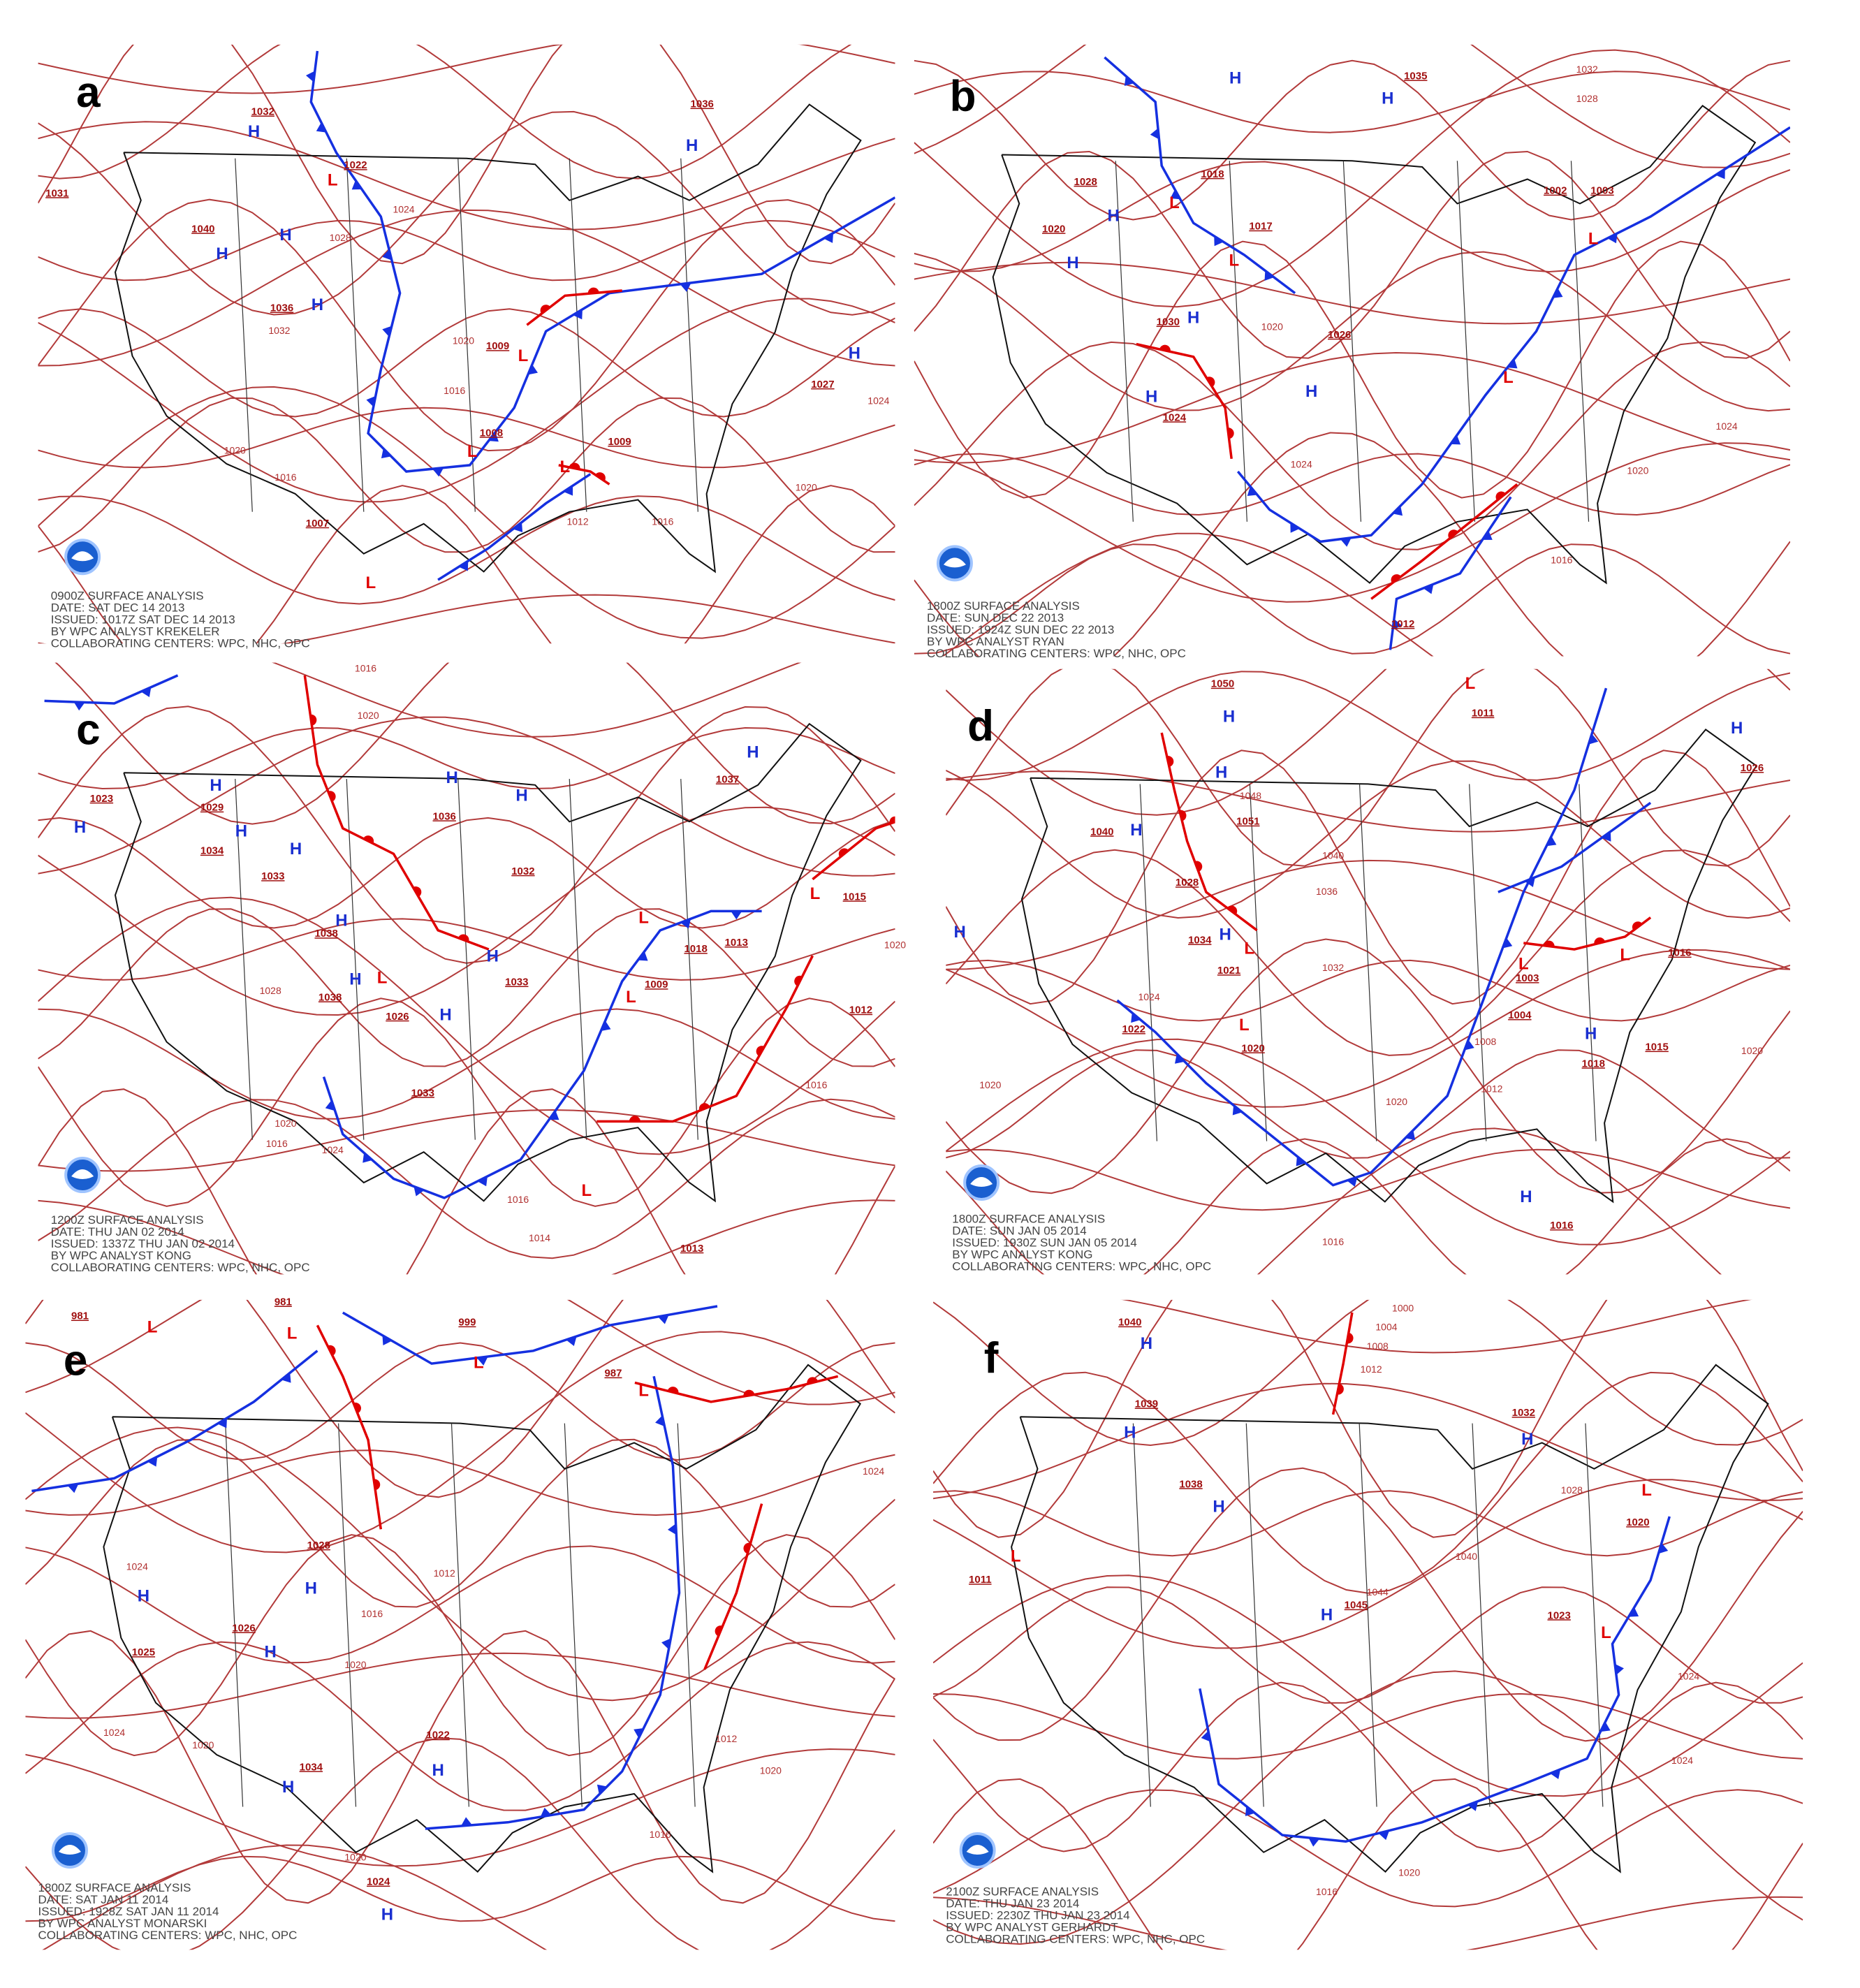  What do you see at coordinates (127, 1220) in the screenshot?
I see `caption-line: 1200Z SURFACE ANALYSIS` at bounding box center [127, 1220].